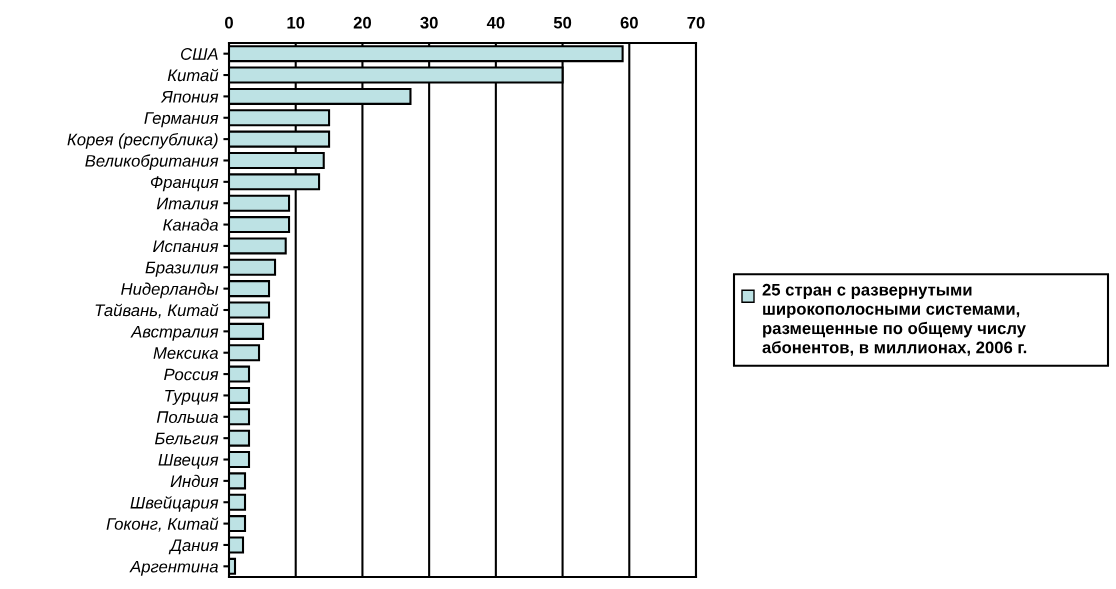 Image resolution: width=1116 pixels, height=589 pixels. I want to click on y-tick-label: Мексика, so click(186, 353).